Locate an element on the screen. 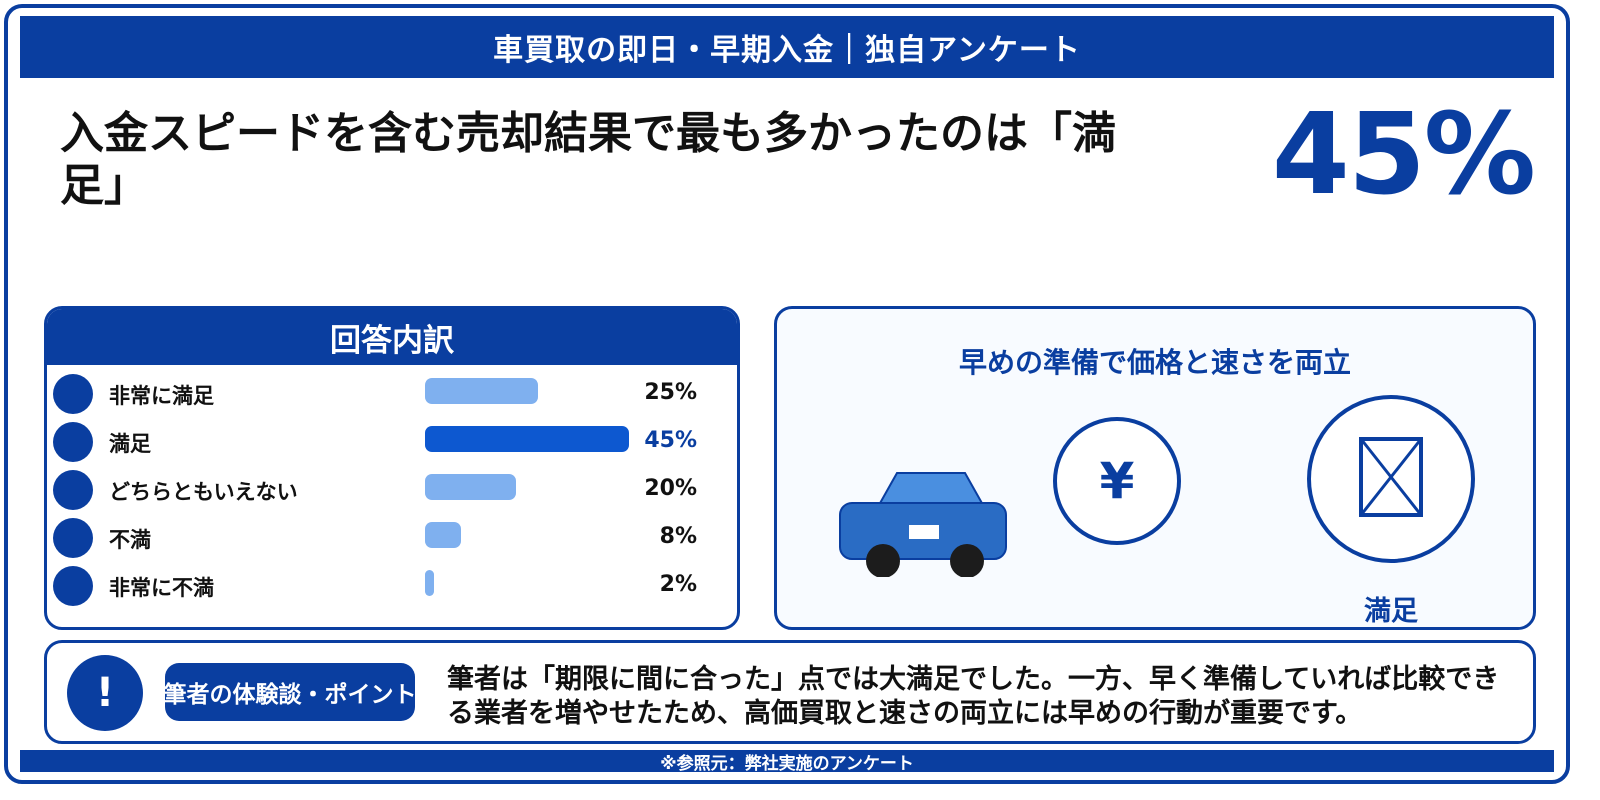  header-title: 車買取の即日・早期入金｜独自アンケート is located at coordinates (787, 47).